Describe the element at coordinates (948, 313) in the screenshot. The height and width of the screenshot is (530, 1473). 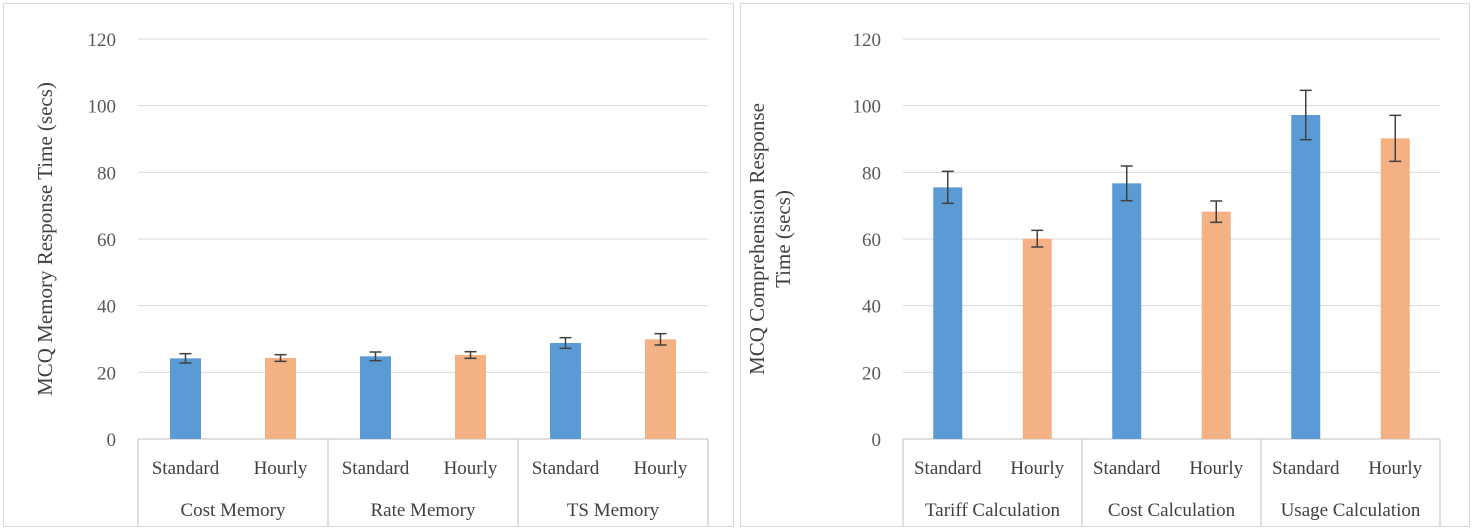
I see `bar-tariff-calculation-standard` at that location.